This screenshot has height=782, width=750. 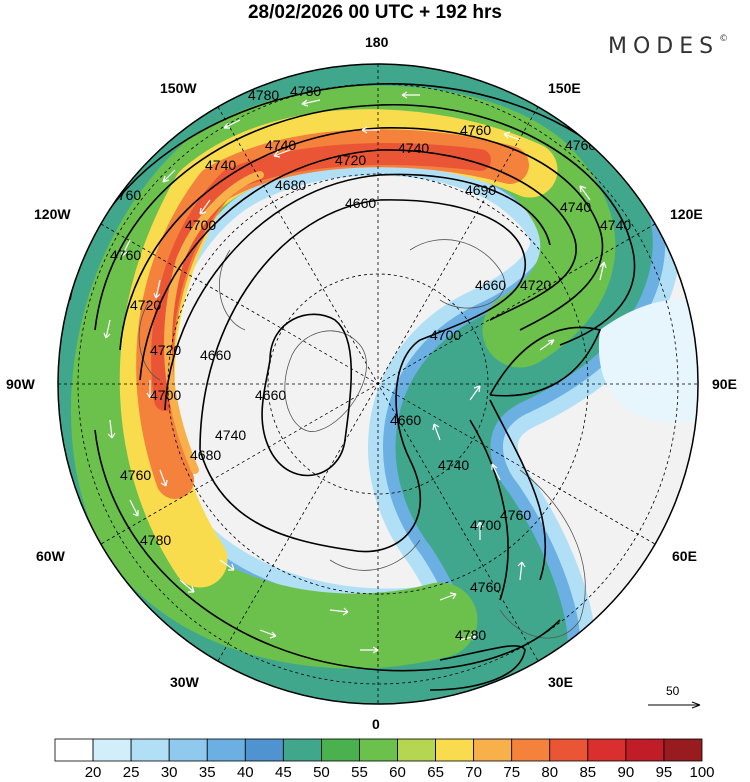 I want to click on lon-label-60w: 60W, so click(x=50, y=556).